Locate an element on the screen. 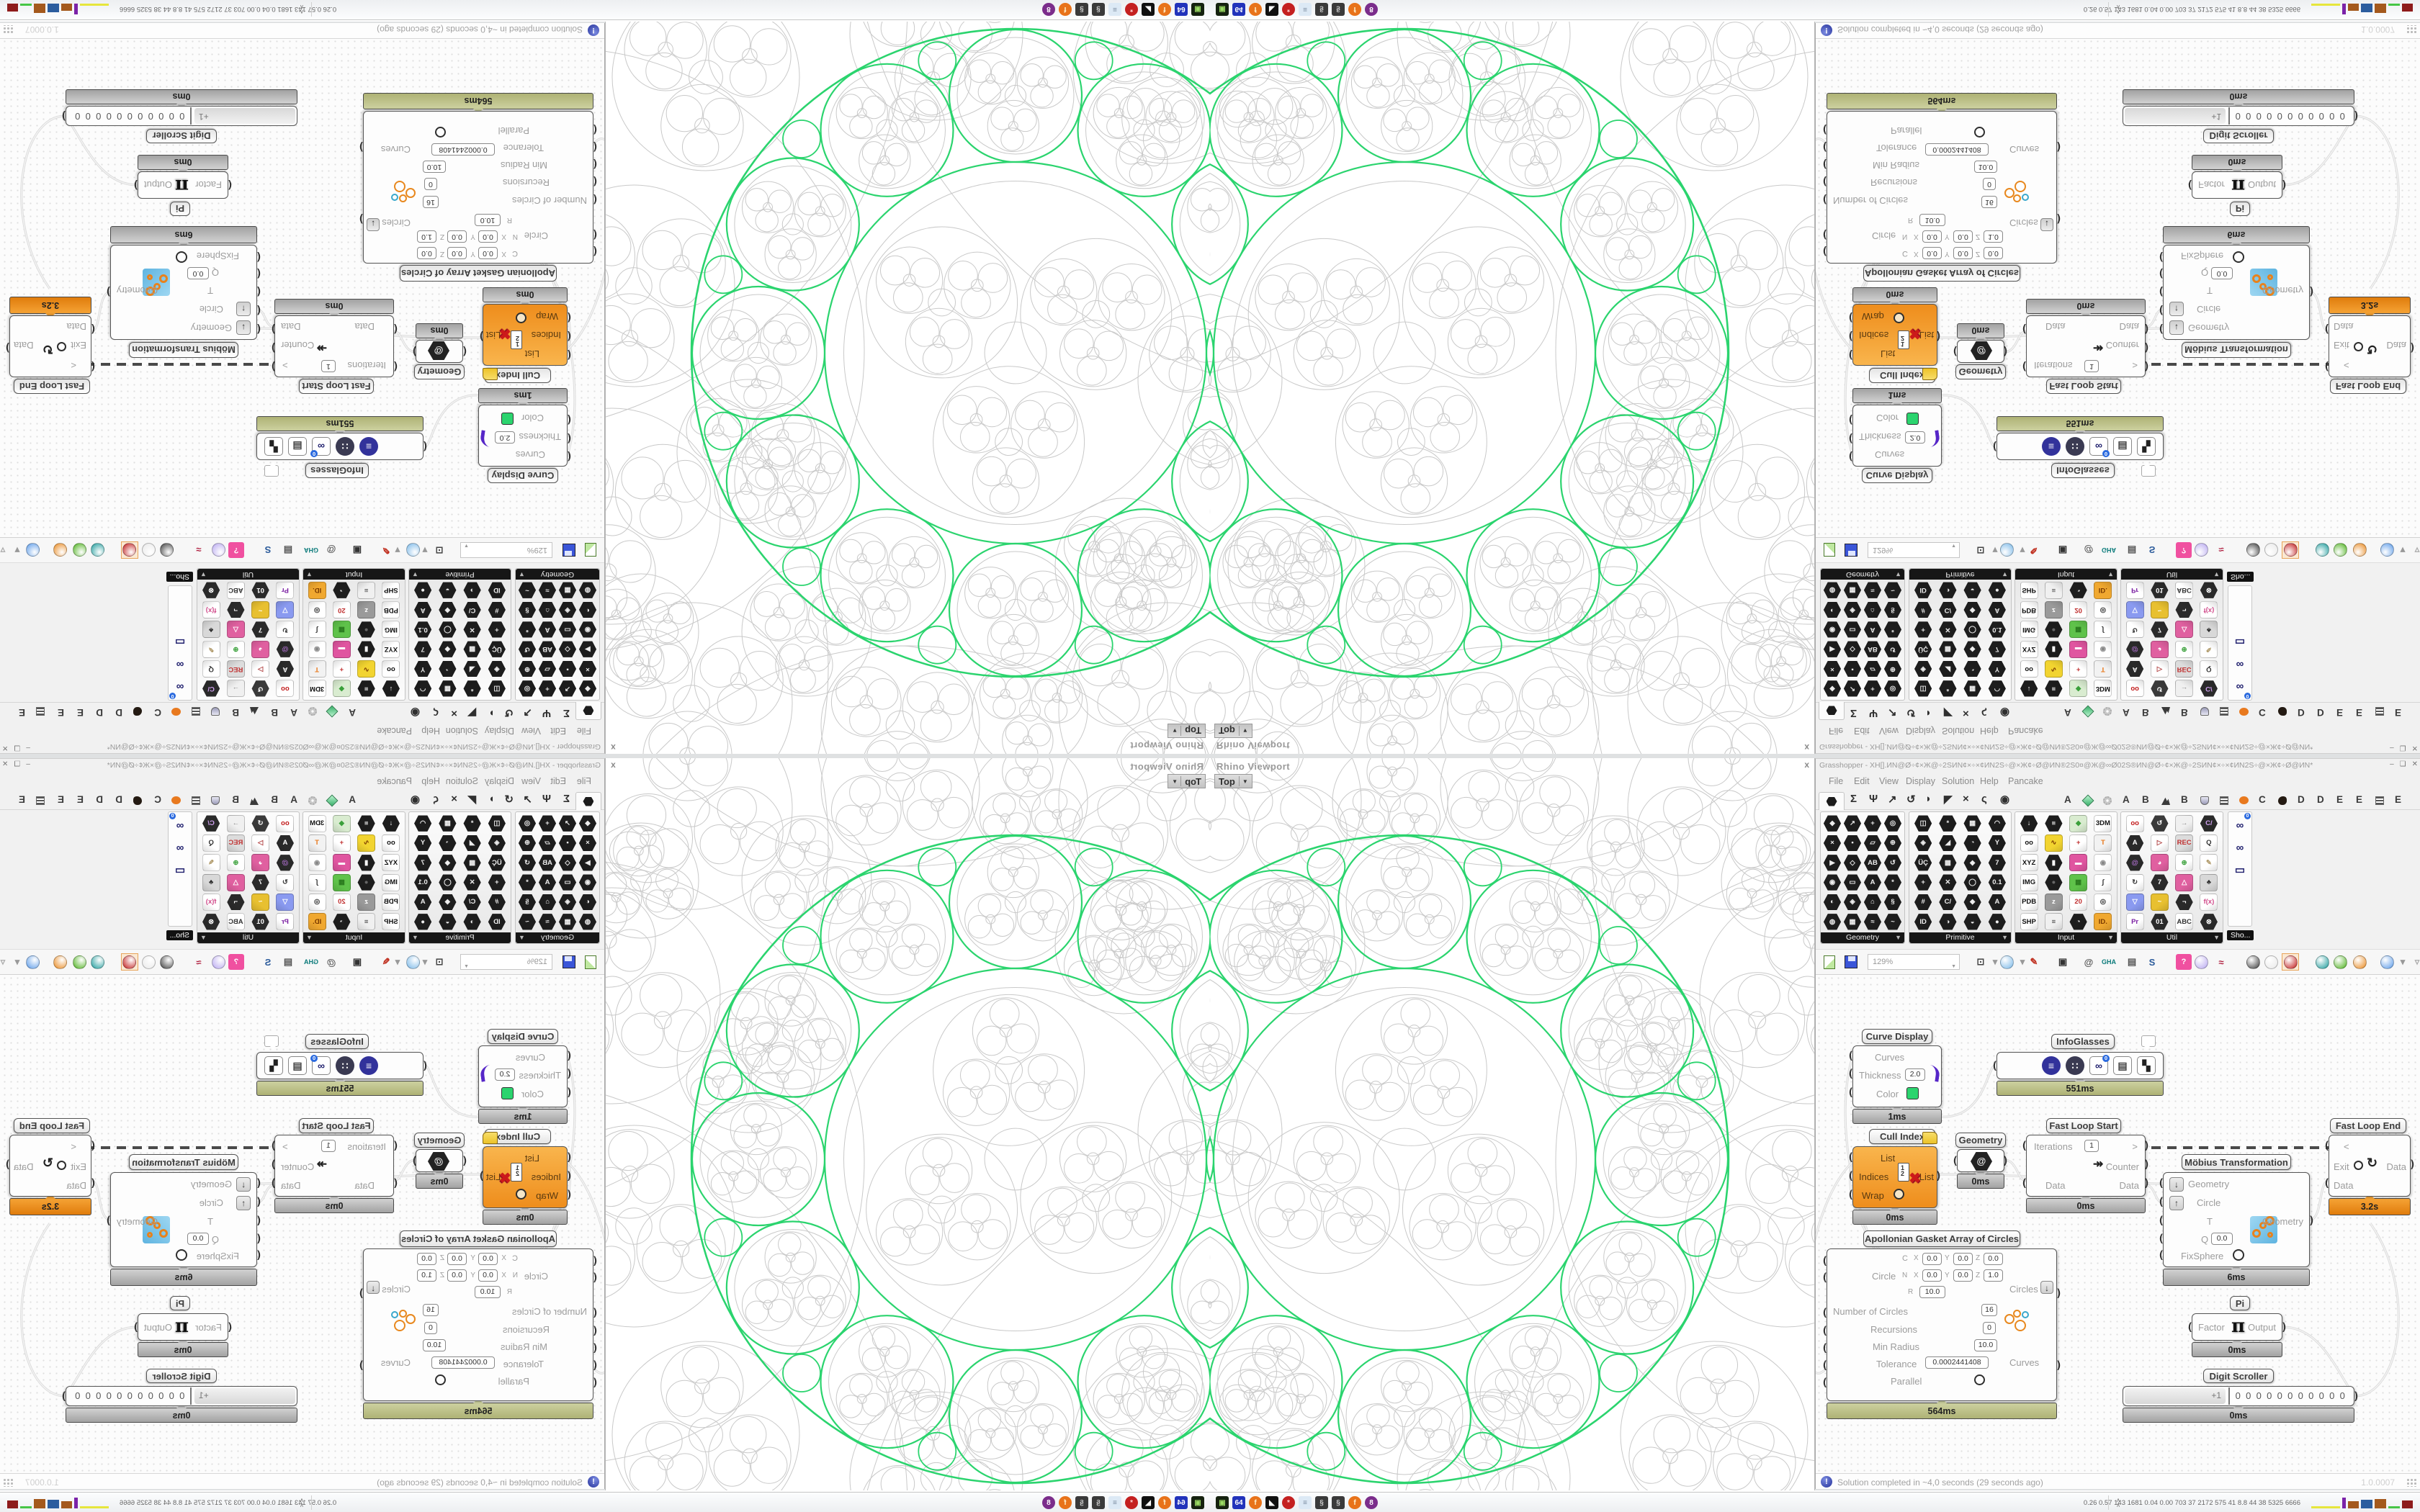 Image resolution: width=2420 pixels, height=1512 pixels. puzzle-icon: ▚ is located at coordinates (273, 446).